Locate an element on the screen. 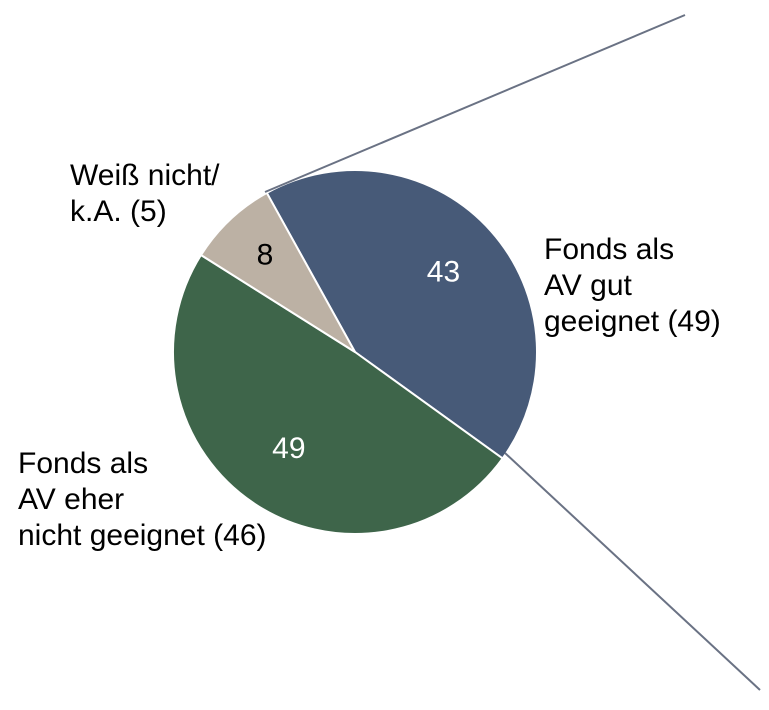  value-label: 43 is located at coordinates (443, 271).